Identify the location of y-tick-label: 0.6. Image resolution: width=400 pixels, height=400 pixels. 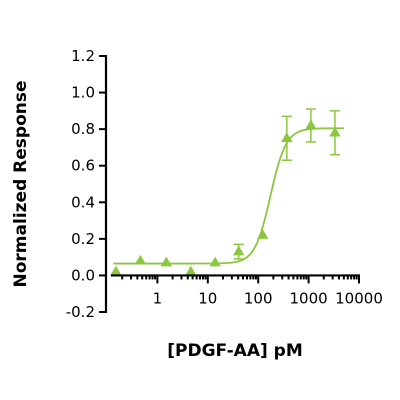
(83, 166).